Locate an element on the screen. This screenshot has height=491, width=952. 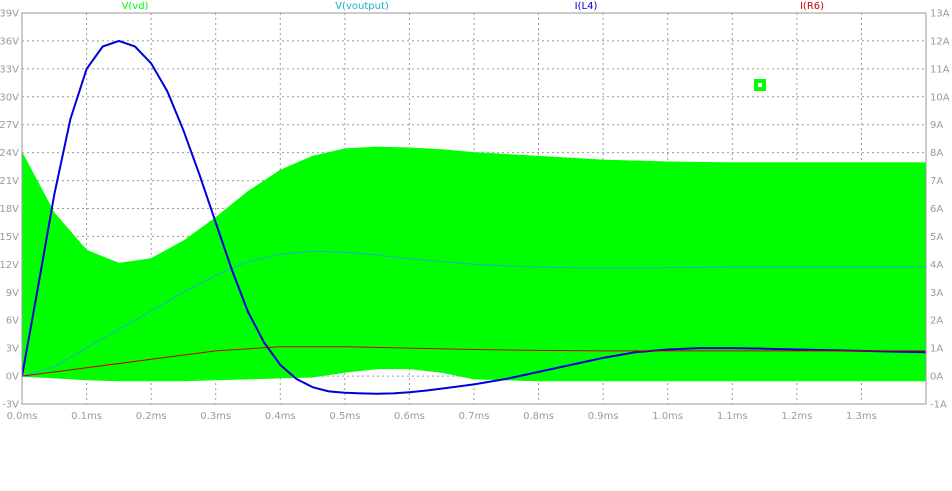
right-tick-label: 2A is located at coordinates (936, 321).